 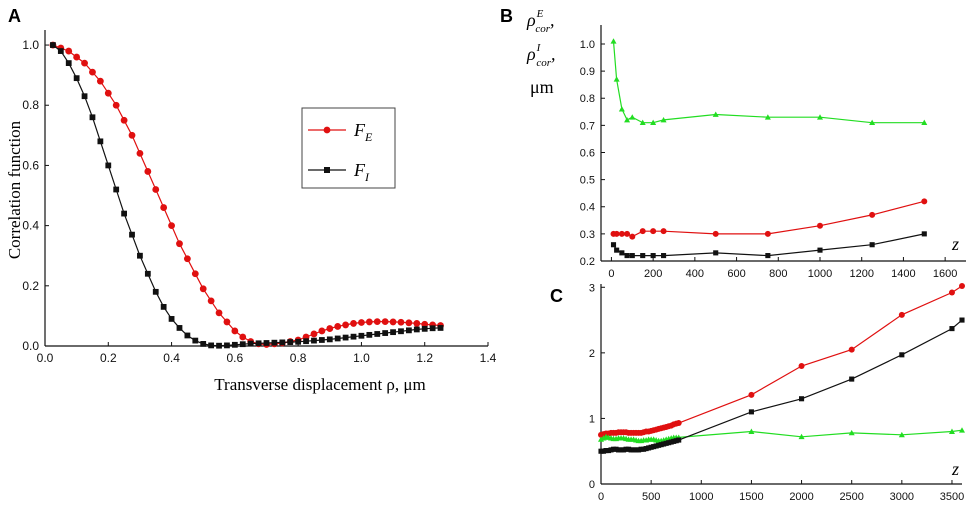 I want to click on legend-box, so click(x=348, y=148).